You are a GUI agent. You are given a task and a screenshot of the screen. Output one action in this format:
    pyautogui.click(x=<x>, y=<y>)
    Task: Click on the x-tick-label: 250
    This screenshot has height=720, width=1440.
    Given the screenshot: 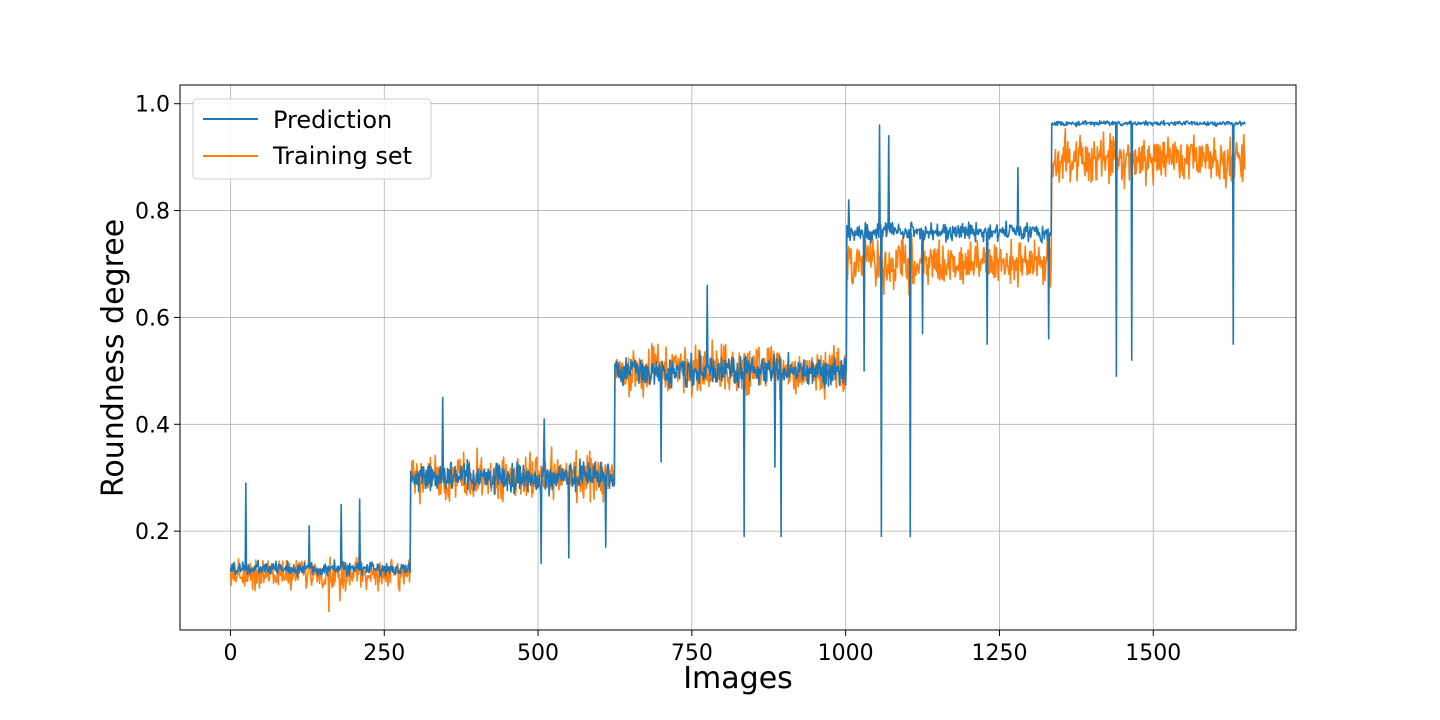 What is the action you would take?
    pyautogui.click(x=384, y=653)
    